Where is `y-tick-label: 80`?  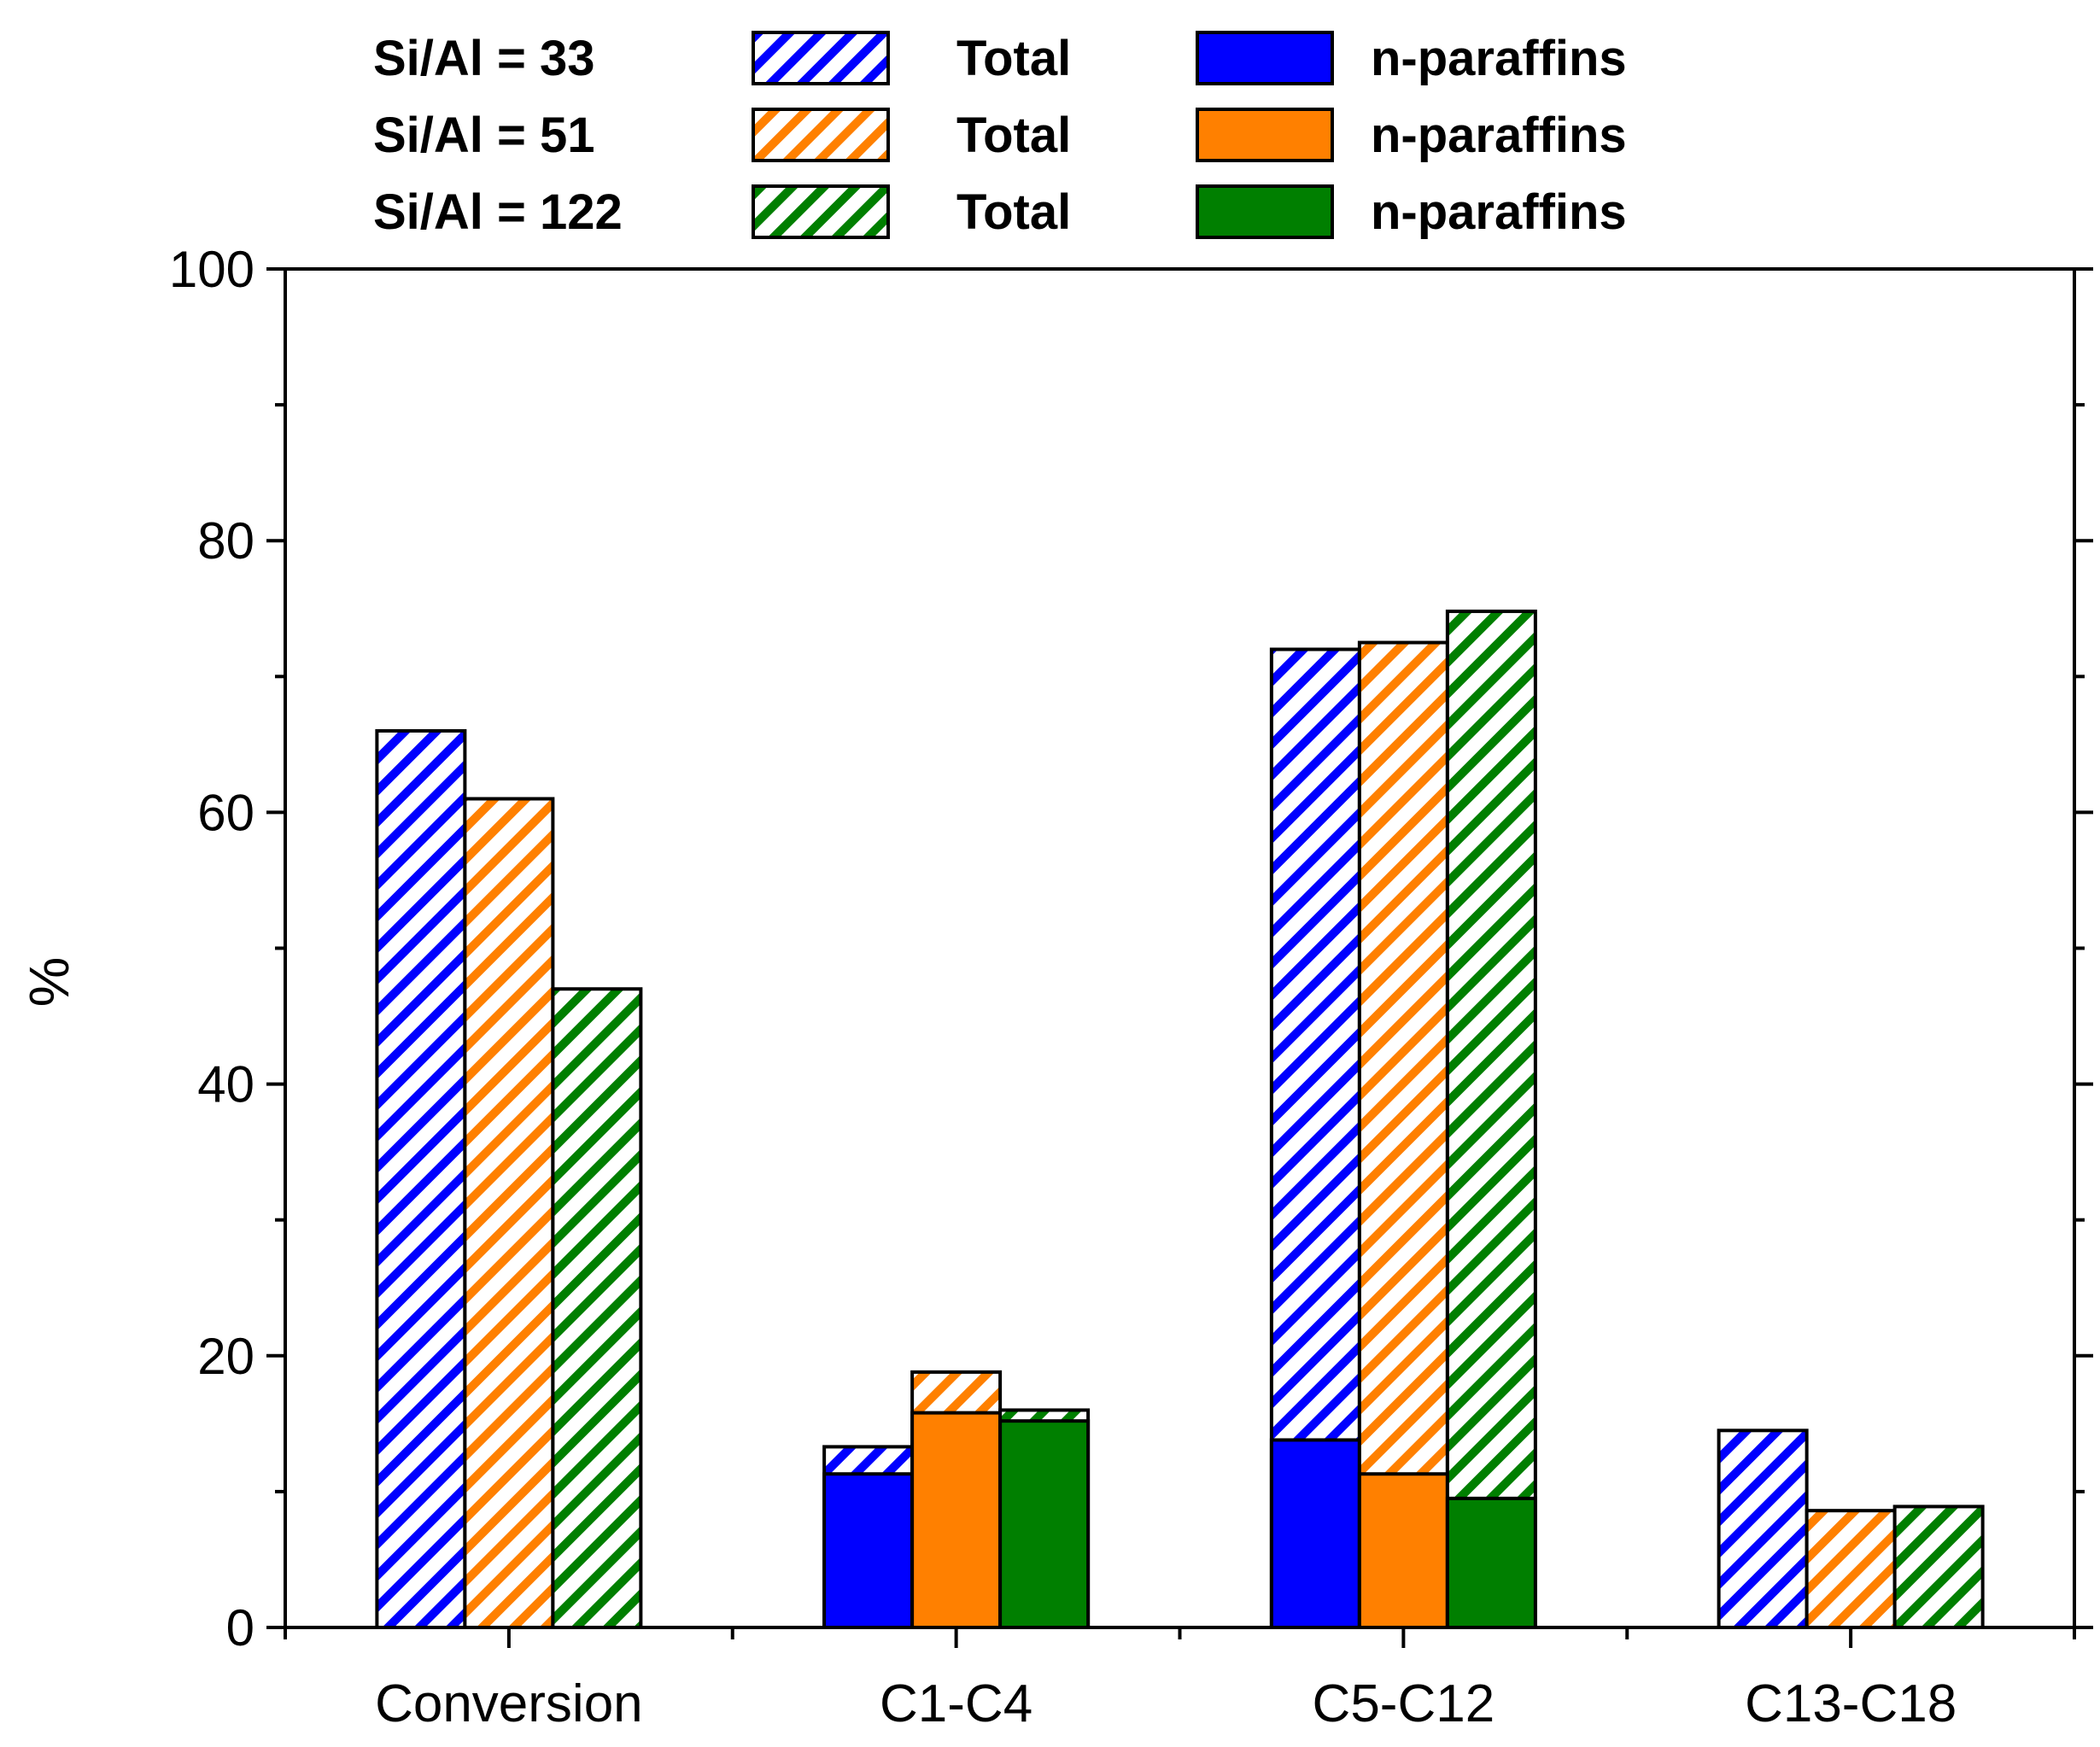 y-tick-label: 80 is located at coordinates (225, 541).